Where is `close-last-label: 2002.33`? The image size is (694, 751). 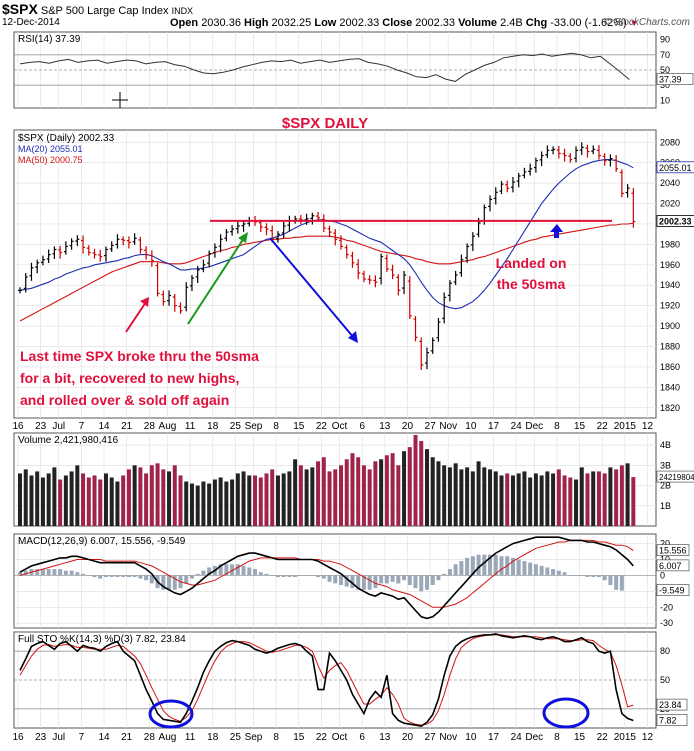 close-last-label: 2002.33 is located at coordinates (675, 222).